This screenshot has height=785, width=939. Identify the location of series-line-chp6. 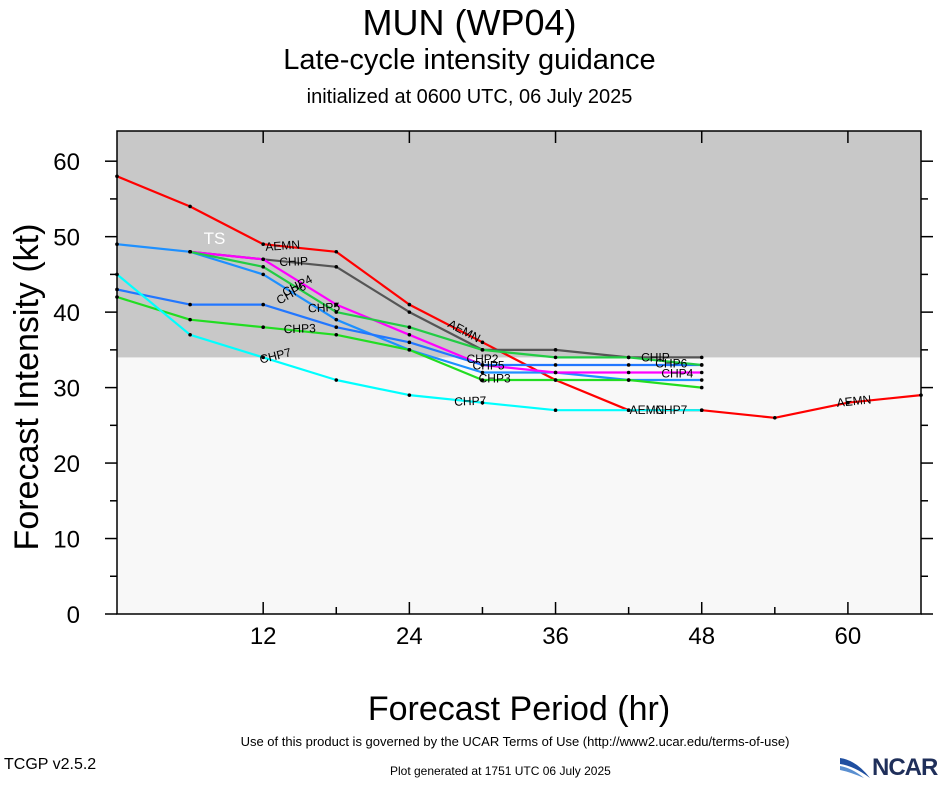
(445, 308).